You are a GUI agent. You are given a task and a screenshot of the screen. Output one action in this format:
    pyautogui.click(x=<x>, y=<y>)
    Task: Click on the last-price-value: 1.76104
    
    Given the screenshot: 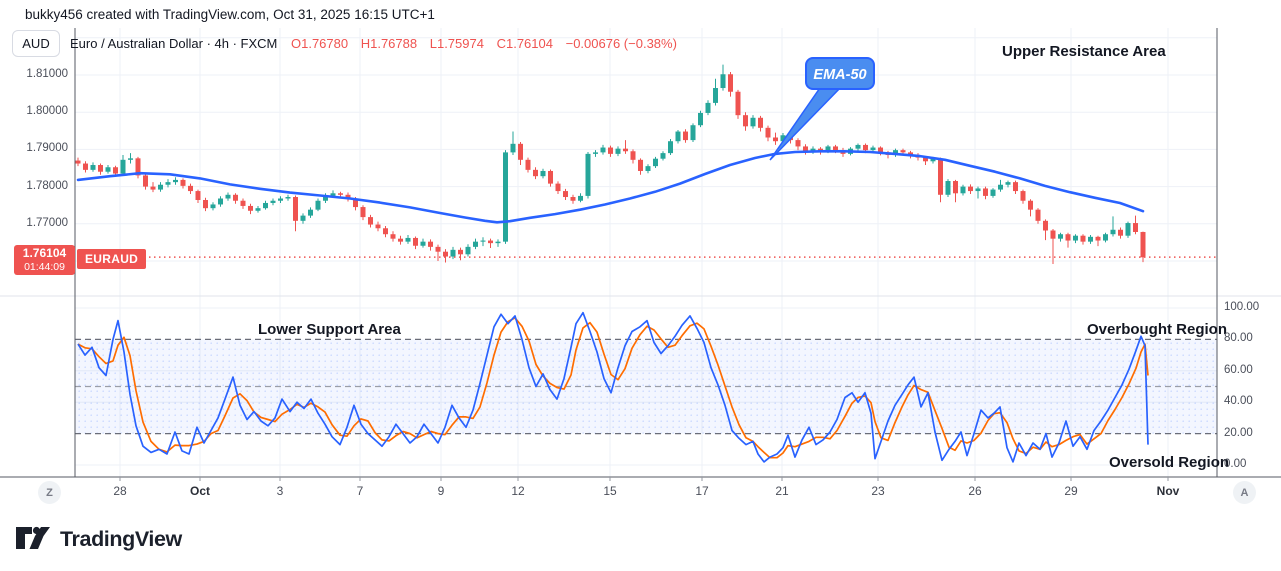 What is the action you would take?
    pyautogui.click(x=44, y=253)
    